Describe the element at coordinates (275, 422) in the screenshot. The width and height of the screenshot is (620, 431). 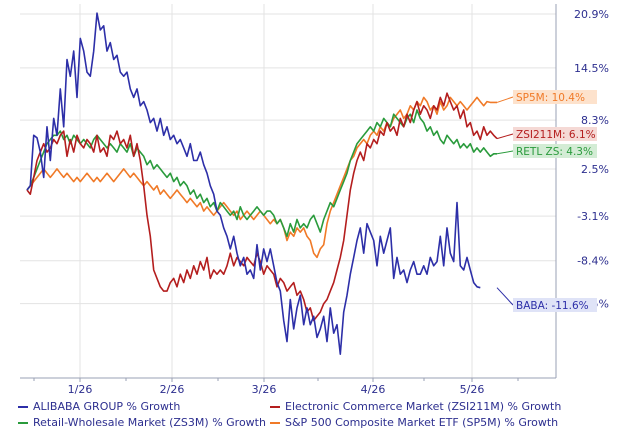
I see `legend-swatch-sp500` at that location.